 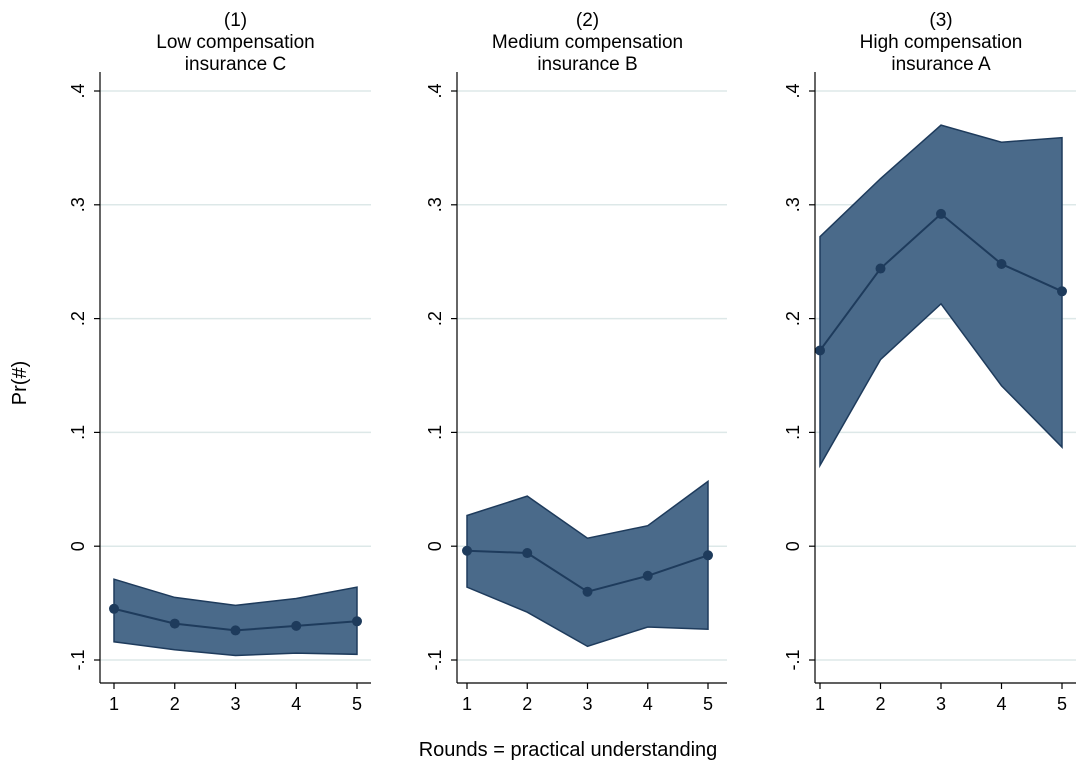 I want to click on panel-title-line: insurance B, so click(x=587, y=64).